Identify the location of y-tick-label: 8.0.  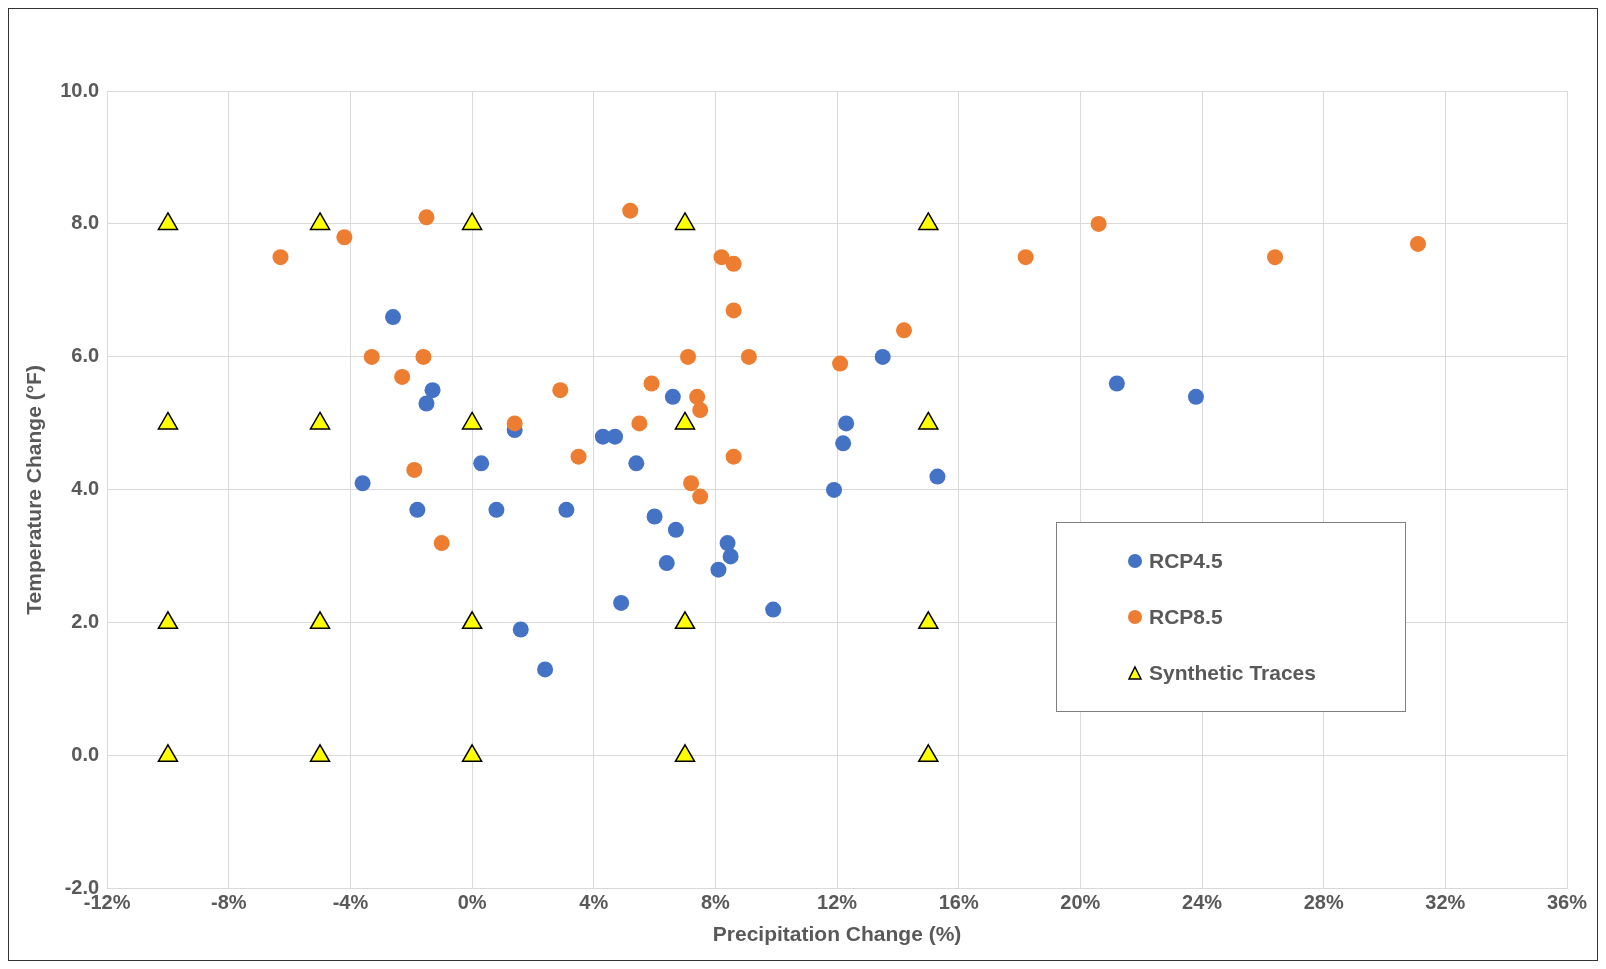
(85, 222).